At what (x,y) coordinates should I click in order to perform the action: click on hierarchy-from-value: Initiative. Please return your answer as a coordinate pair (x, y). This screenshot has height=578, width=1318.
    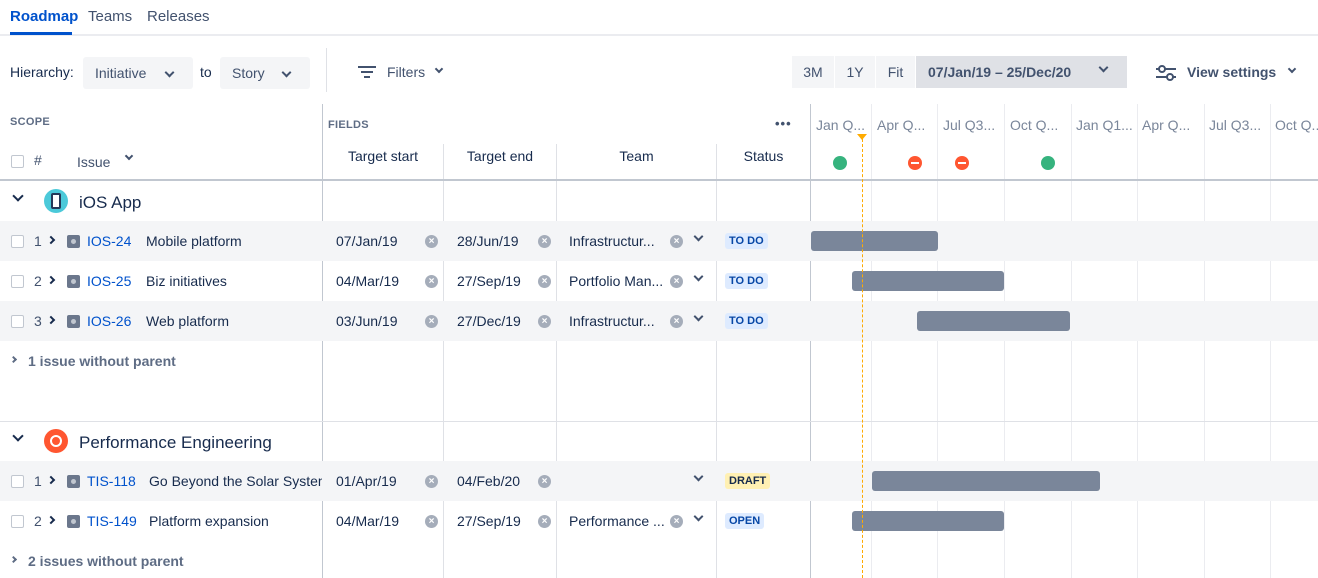
    Looking at the image, I should click on (121, 73).